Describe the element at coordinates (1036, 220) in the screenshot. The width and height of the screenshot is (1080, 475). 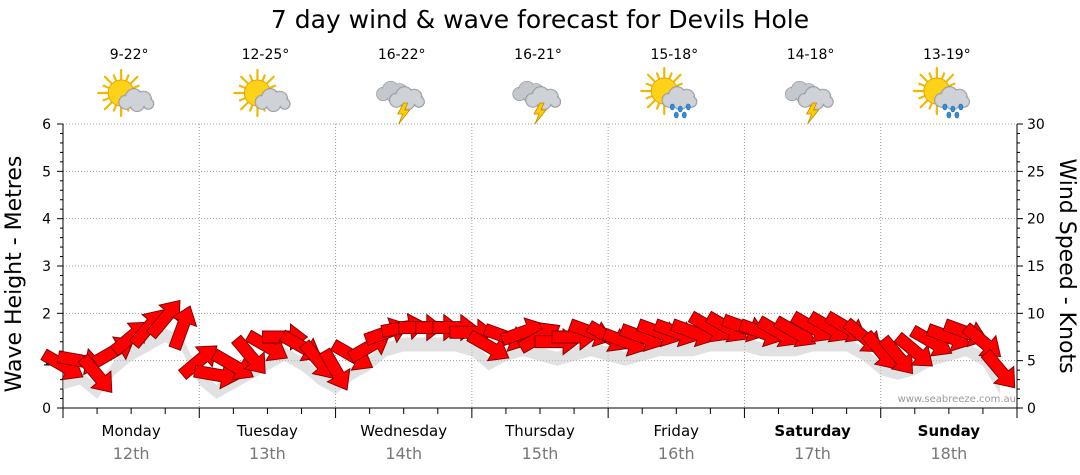
I see `right-tick-label: 20` at that location.